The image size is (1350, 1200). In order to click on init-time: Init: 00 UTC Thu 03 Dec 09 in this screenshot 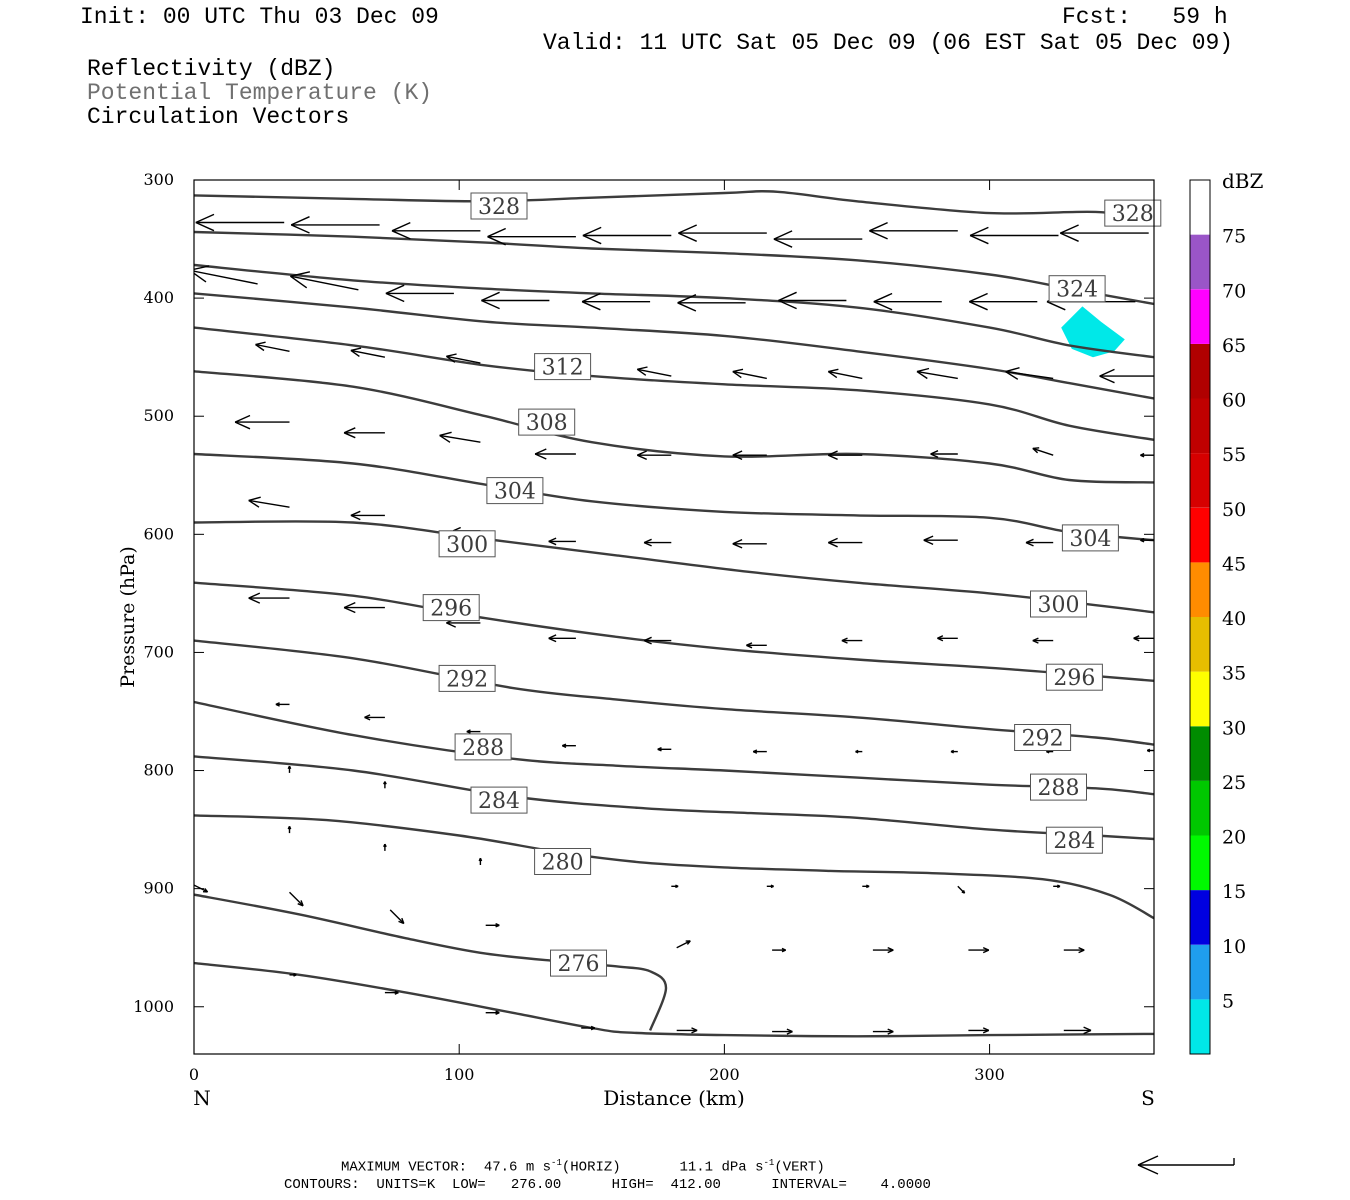, I will do `click(259, 17)`.